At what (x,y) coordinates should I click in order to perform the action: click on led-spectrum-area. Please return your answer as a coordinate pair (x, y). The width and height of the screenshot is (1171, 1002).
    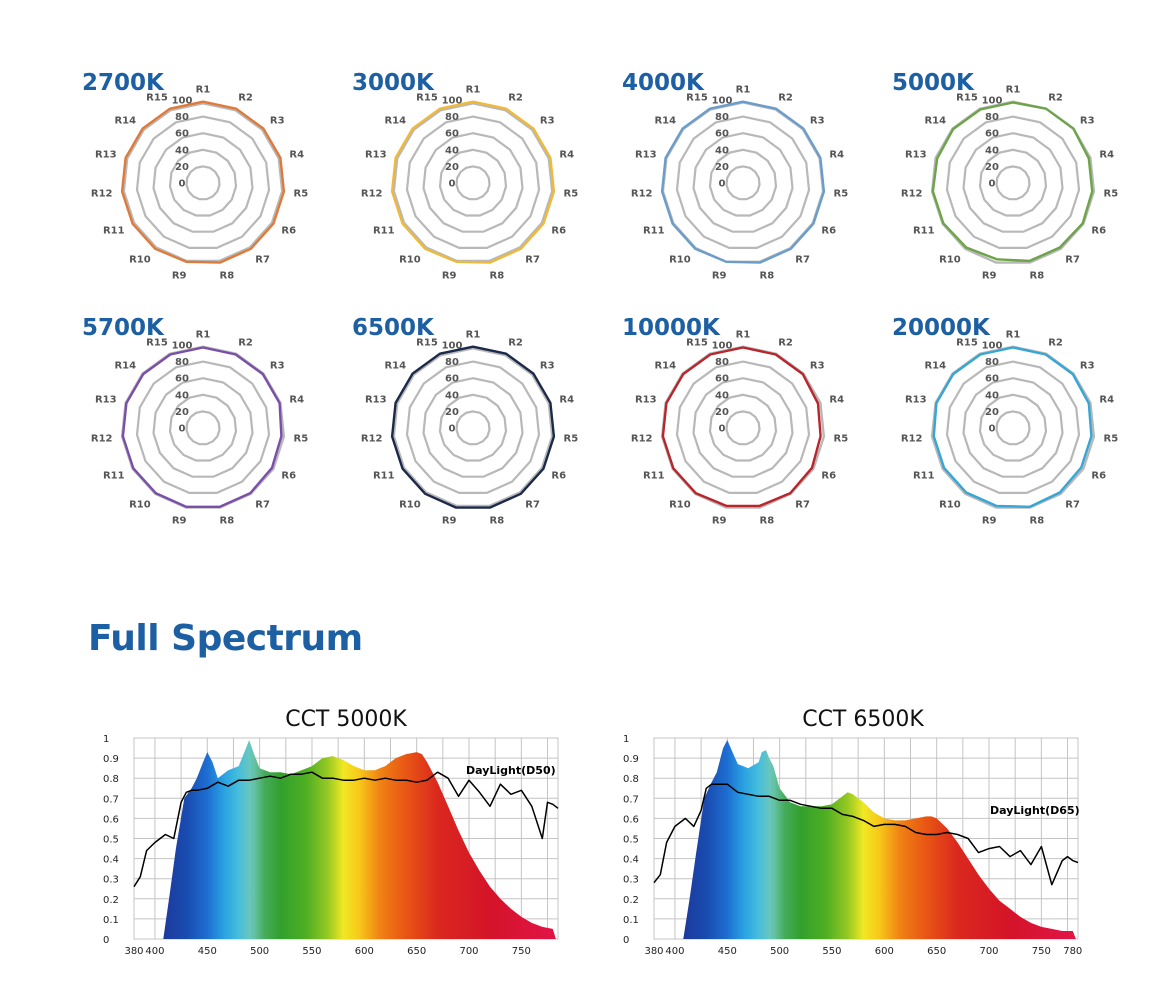
    Looking at the image, I should click on (865, 839).